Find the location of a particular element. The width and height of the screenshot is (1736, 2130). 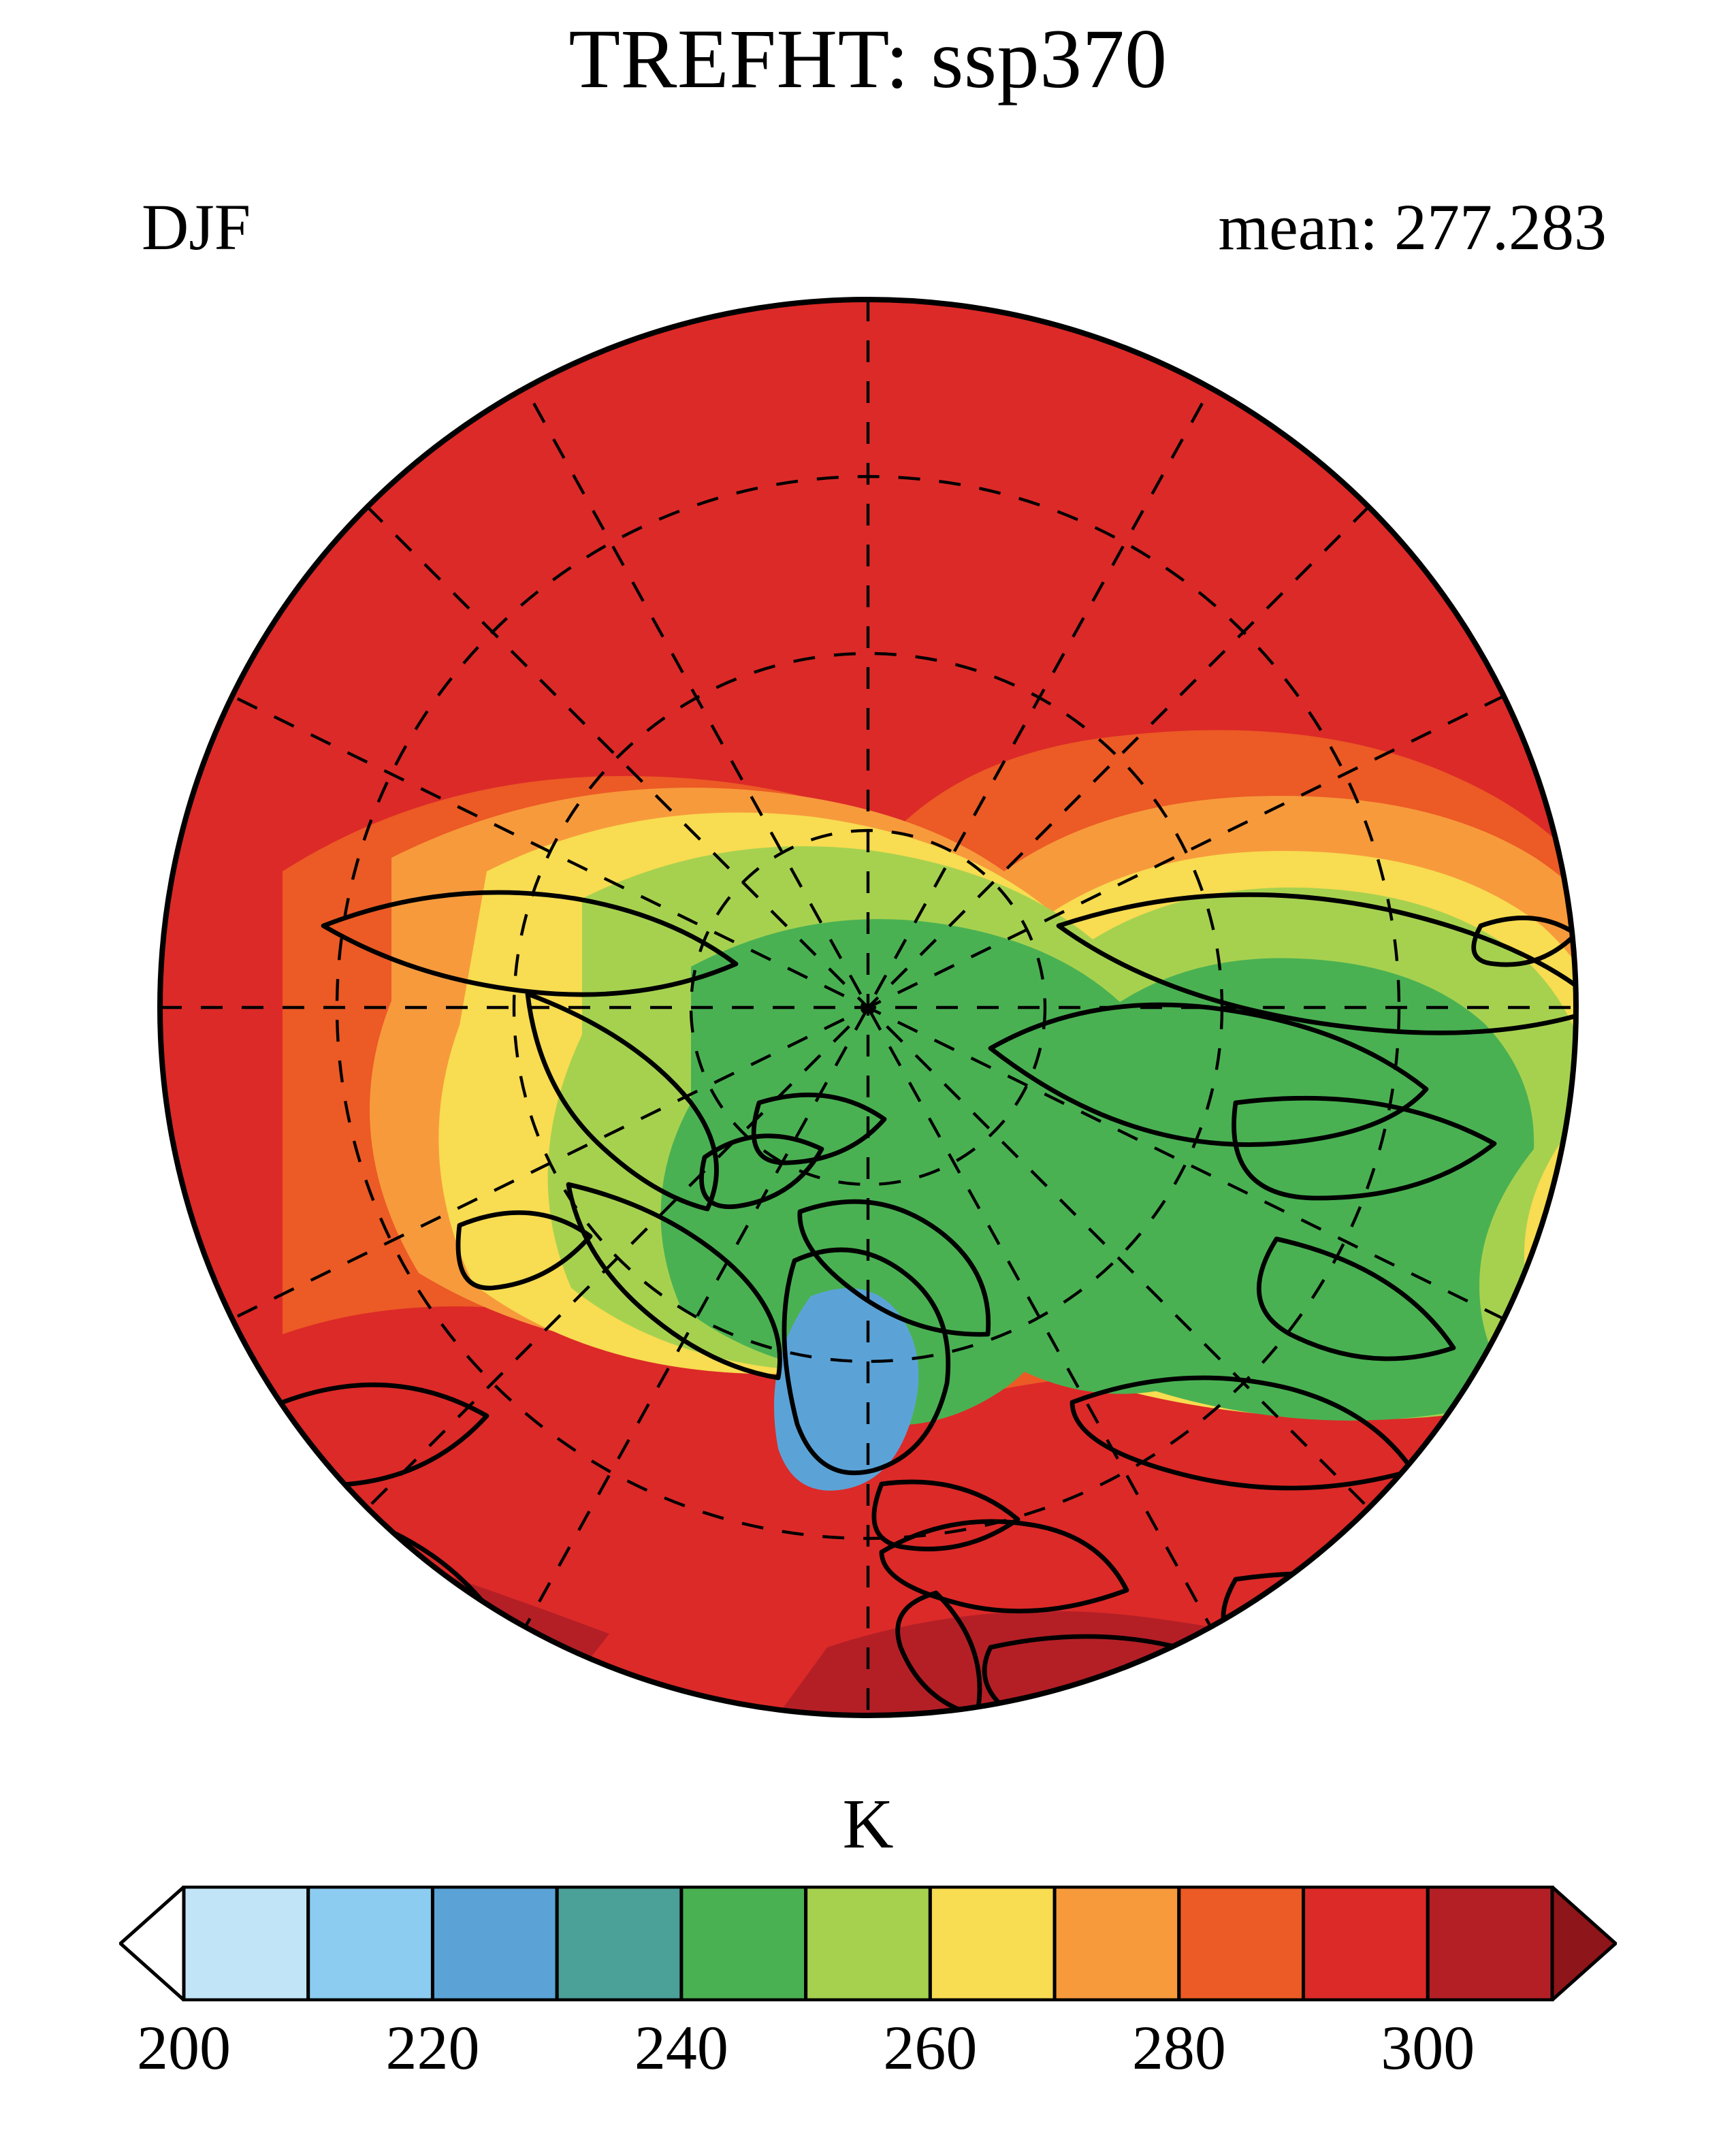

colorbar-tick-label: 260 is located at coordinates (930, 2047).